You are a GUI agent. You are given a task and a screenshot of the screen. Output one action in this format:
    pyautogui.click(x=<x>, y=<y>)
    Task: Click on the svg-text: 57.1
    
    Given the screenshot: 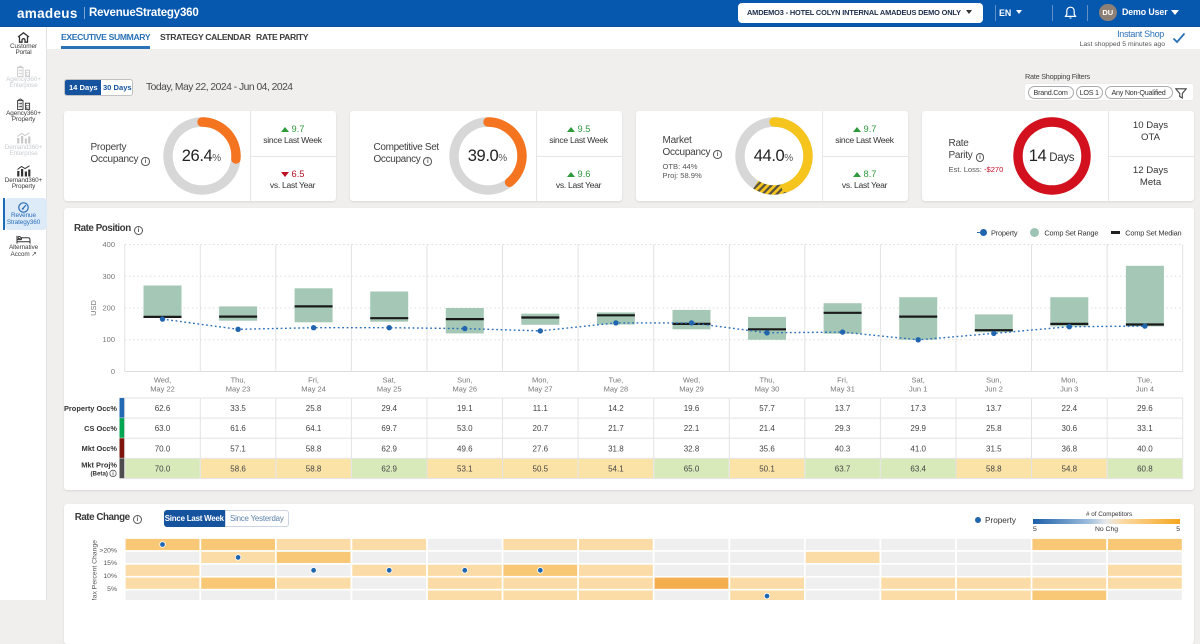 What is the action you would take?
    pyautogui.click(x=238, y=448)
    